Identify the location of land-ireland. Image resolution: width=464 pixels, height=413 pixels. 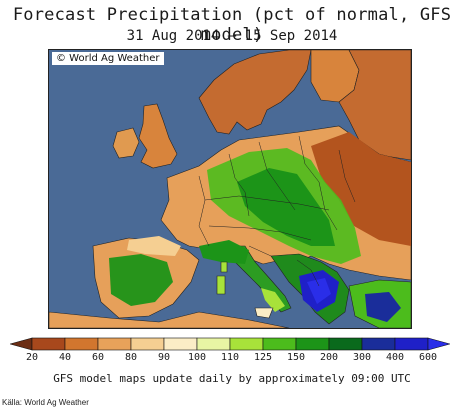
(126, 143).